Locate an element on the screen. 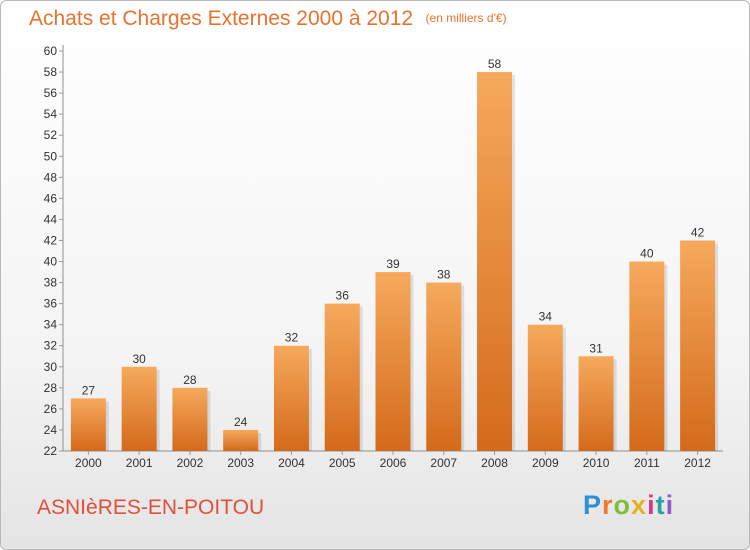 The width and height of the screenshot is (750, 550). x-tick-label: 2006 is located at coordinates (393, 463).